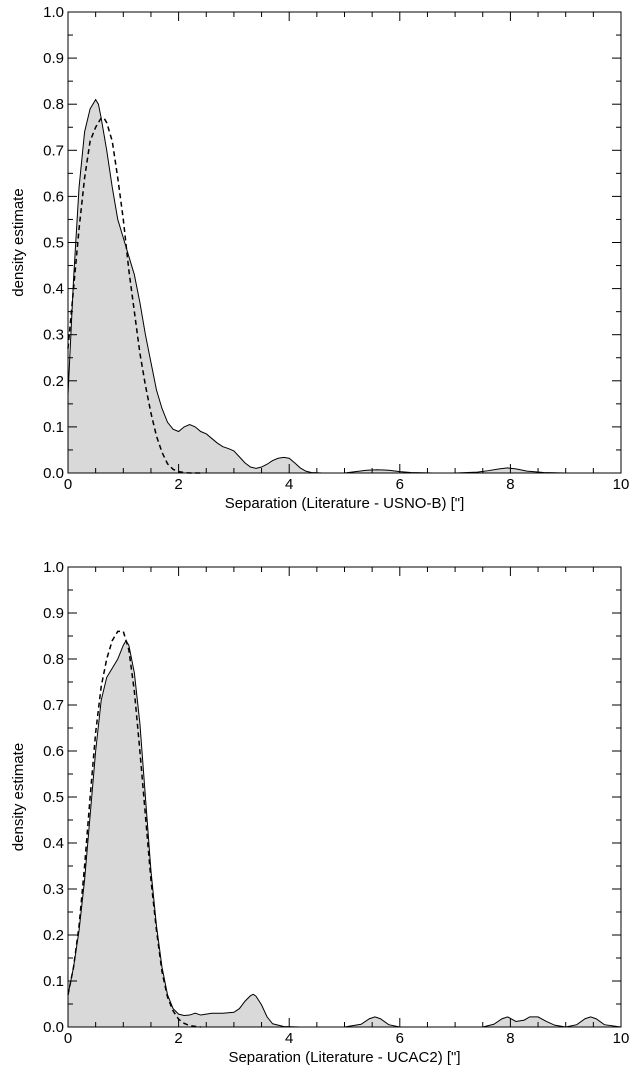 Image resolution: width=634 pixels, height=1078 pixels. What do you see at coordinates (345, 503) in the screenshot?
I see `x-axis-label: Separation (Literature - USNO-B) ["]` at bounding box center [345, 503].